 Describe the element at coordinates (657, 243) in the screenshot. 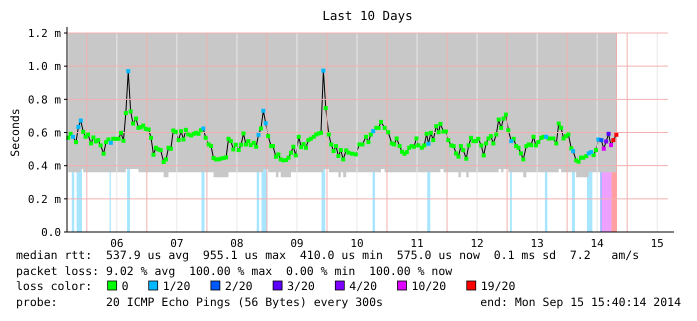

I see `x-tick-label: 15` at that location.